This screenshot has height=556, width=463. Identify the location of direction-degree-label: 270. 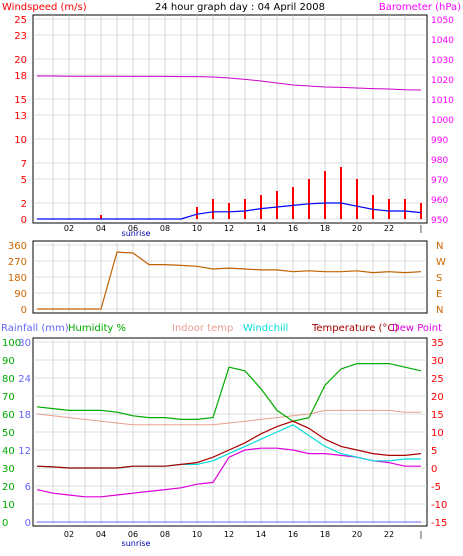
(17, 262).